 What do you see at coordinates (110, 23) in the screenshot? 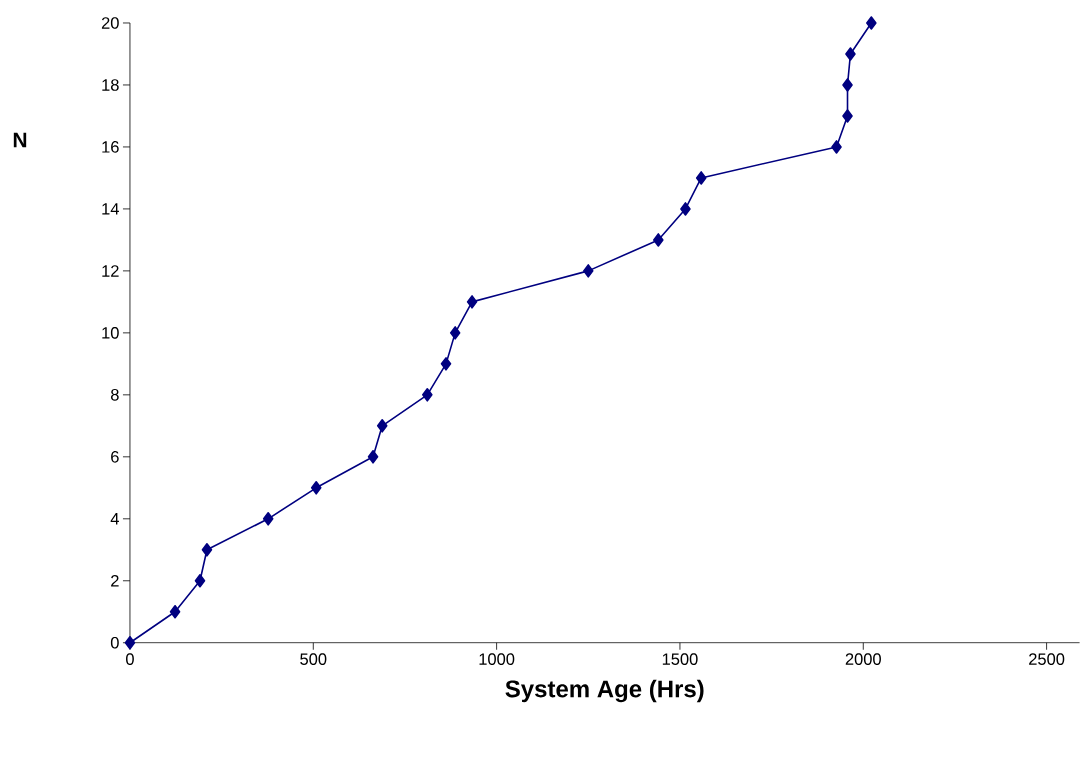
I see `y-tick-label: 20` at bounding box center [110, 23].